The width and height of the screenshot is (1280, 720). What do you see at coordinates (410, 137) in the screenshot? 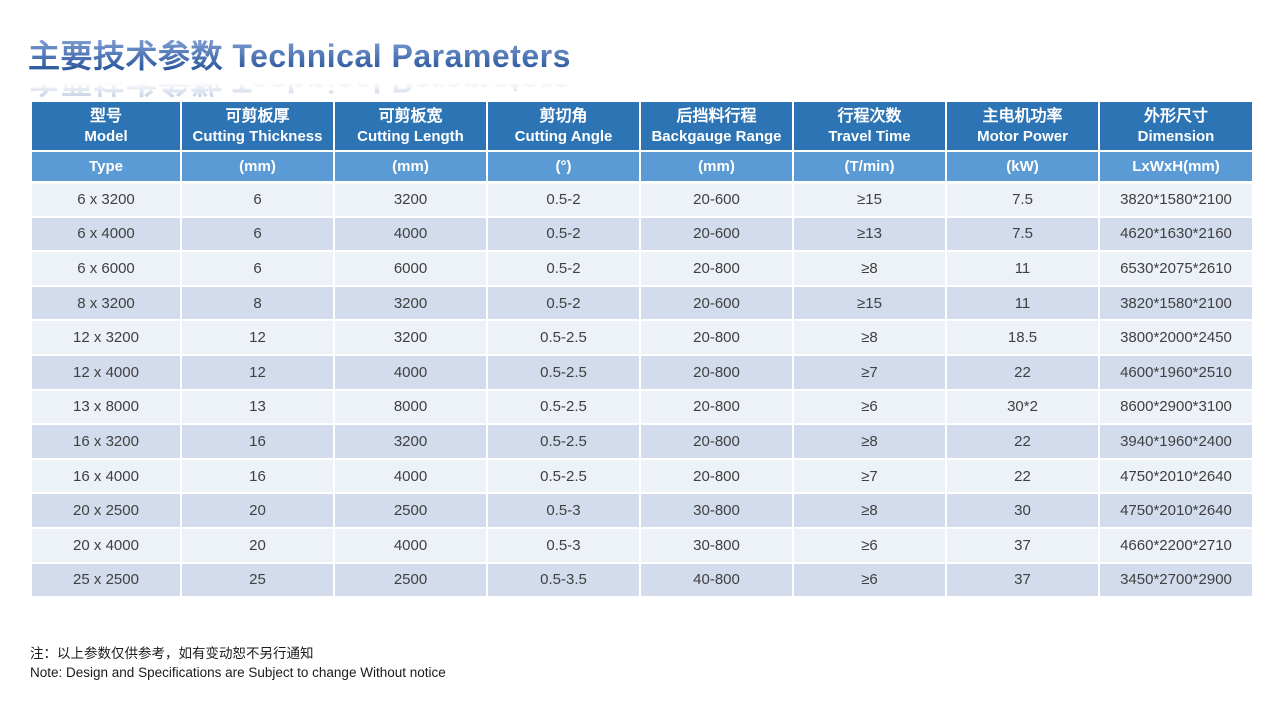
I see `col-header-cutting-length-en: Cutting Length` at bounding box center [410, 137].